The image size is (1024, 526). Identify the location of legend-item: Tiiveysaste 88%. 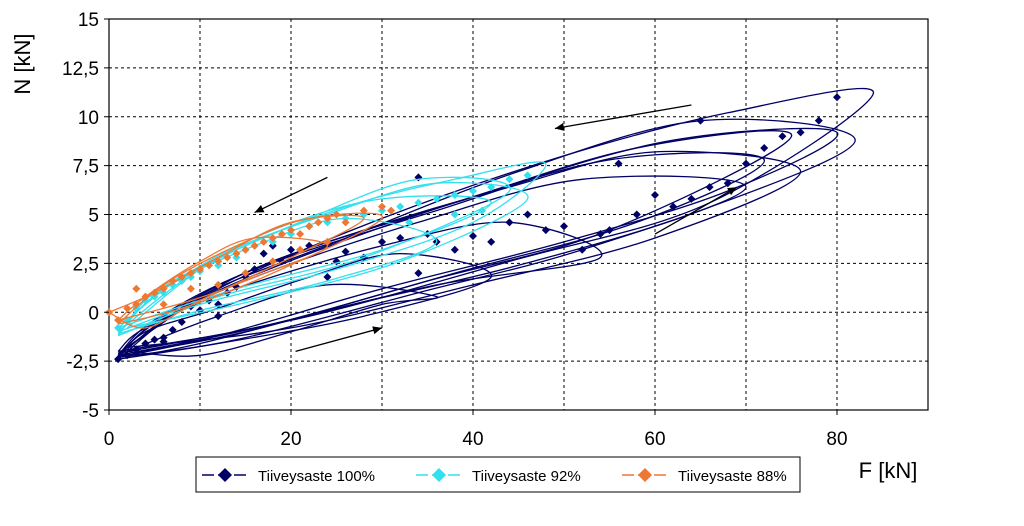
(704, 476).